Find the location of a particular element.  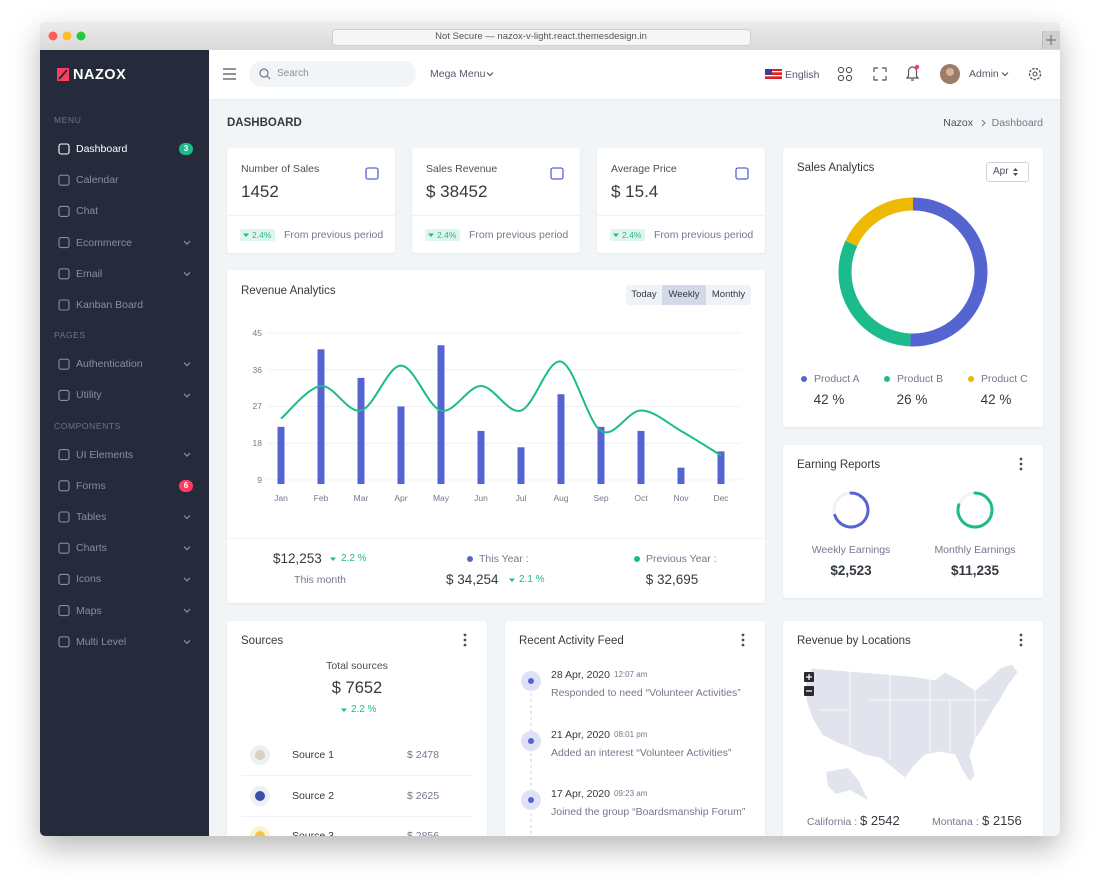

sidebar-item: Charts is located at coordinates (91, 548).